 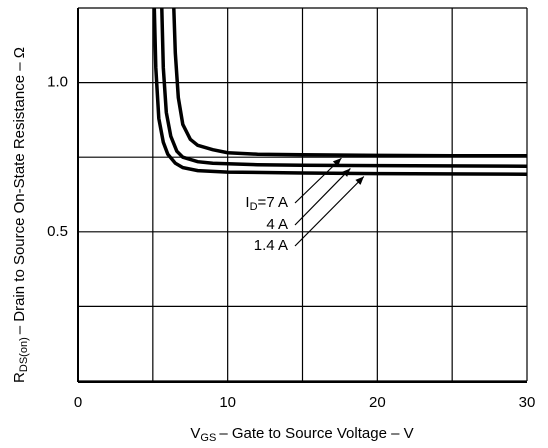 I want to click on y-label-main: R, so click(x=19, y=377).